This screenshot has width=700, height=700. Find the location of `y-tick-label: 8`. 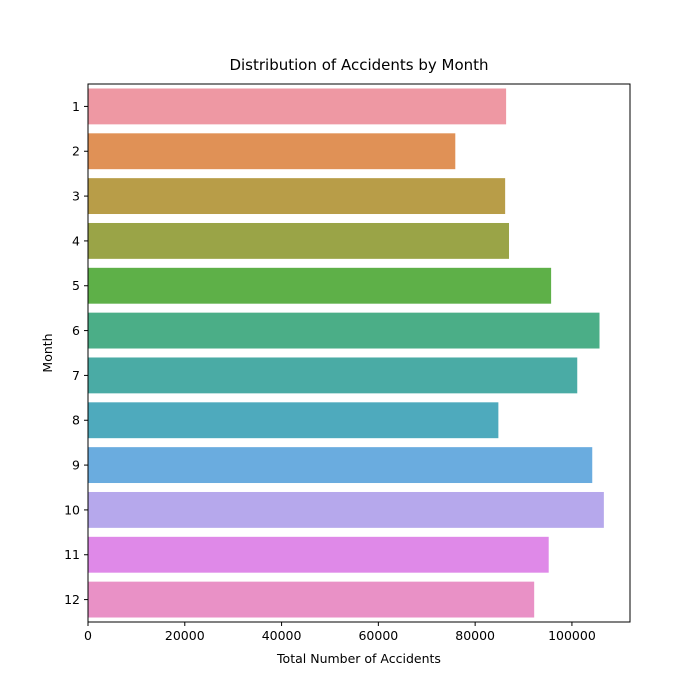

y-tick-label: 8 is located at coordinates (76, 420).